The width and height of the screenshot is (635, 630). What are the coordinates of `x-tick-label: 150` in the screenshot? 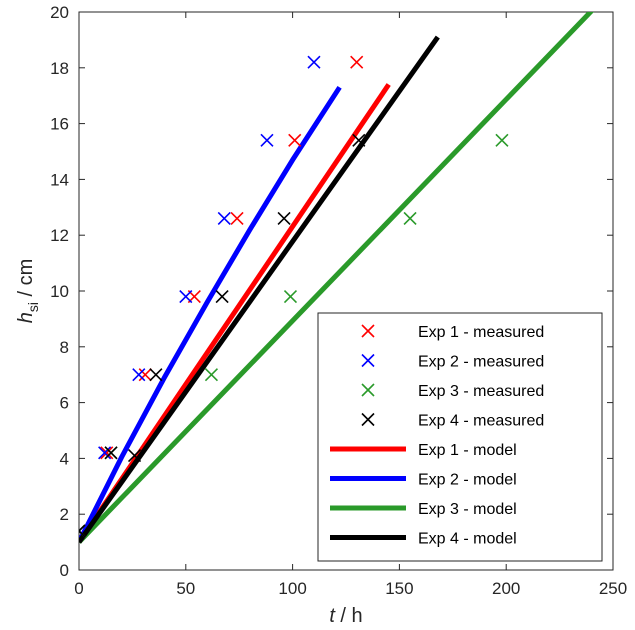 It's located at (399, 588).